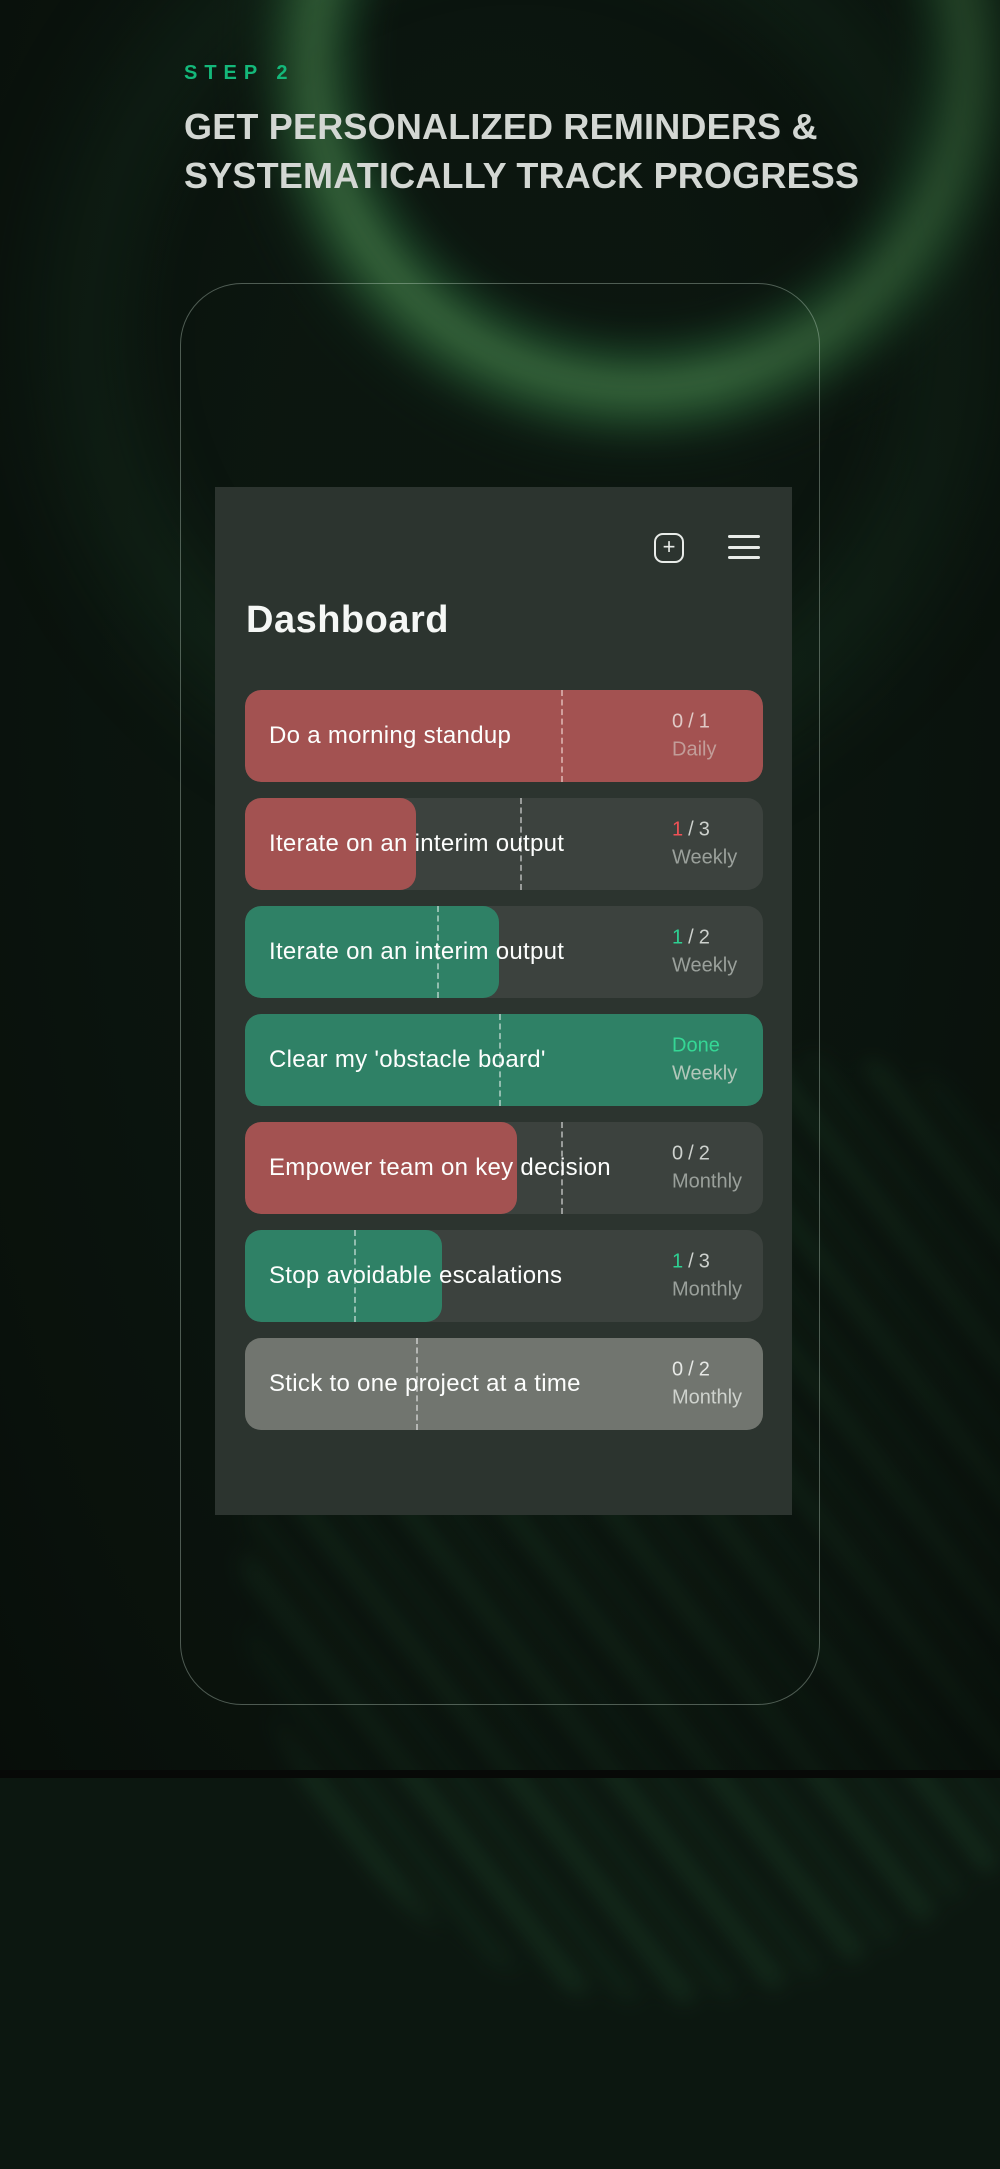 This screenshot has width=1000, height=2169. What do you see at coordinates (704, 952) in the screenshot?
I see `habit-stats: 1/2 Weekly` at bounding box center [704, 952].